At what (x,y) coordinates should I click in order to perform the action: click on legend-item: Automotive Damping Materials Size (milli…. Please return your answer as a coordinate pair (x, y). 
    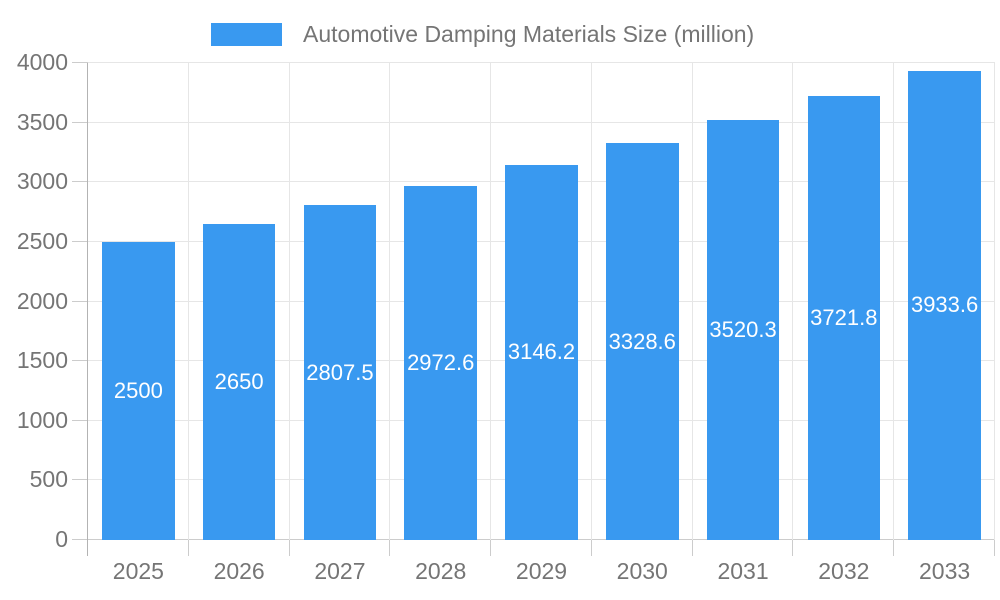
    Looking at the image, I should click on (482, 34).